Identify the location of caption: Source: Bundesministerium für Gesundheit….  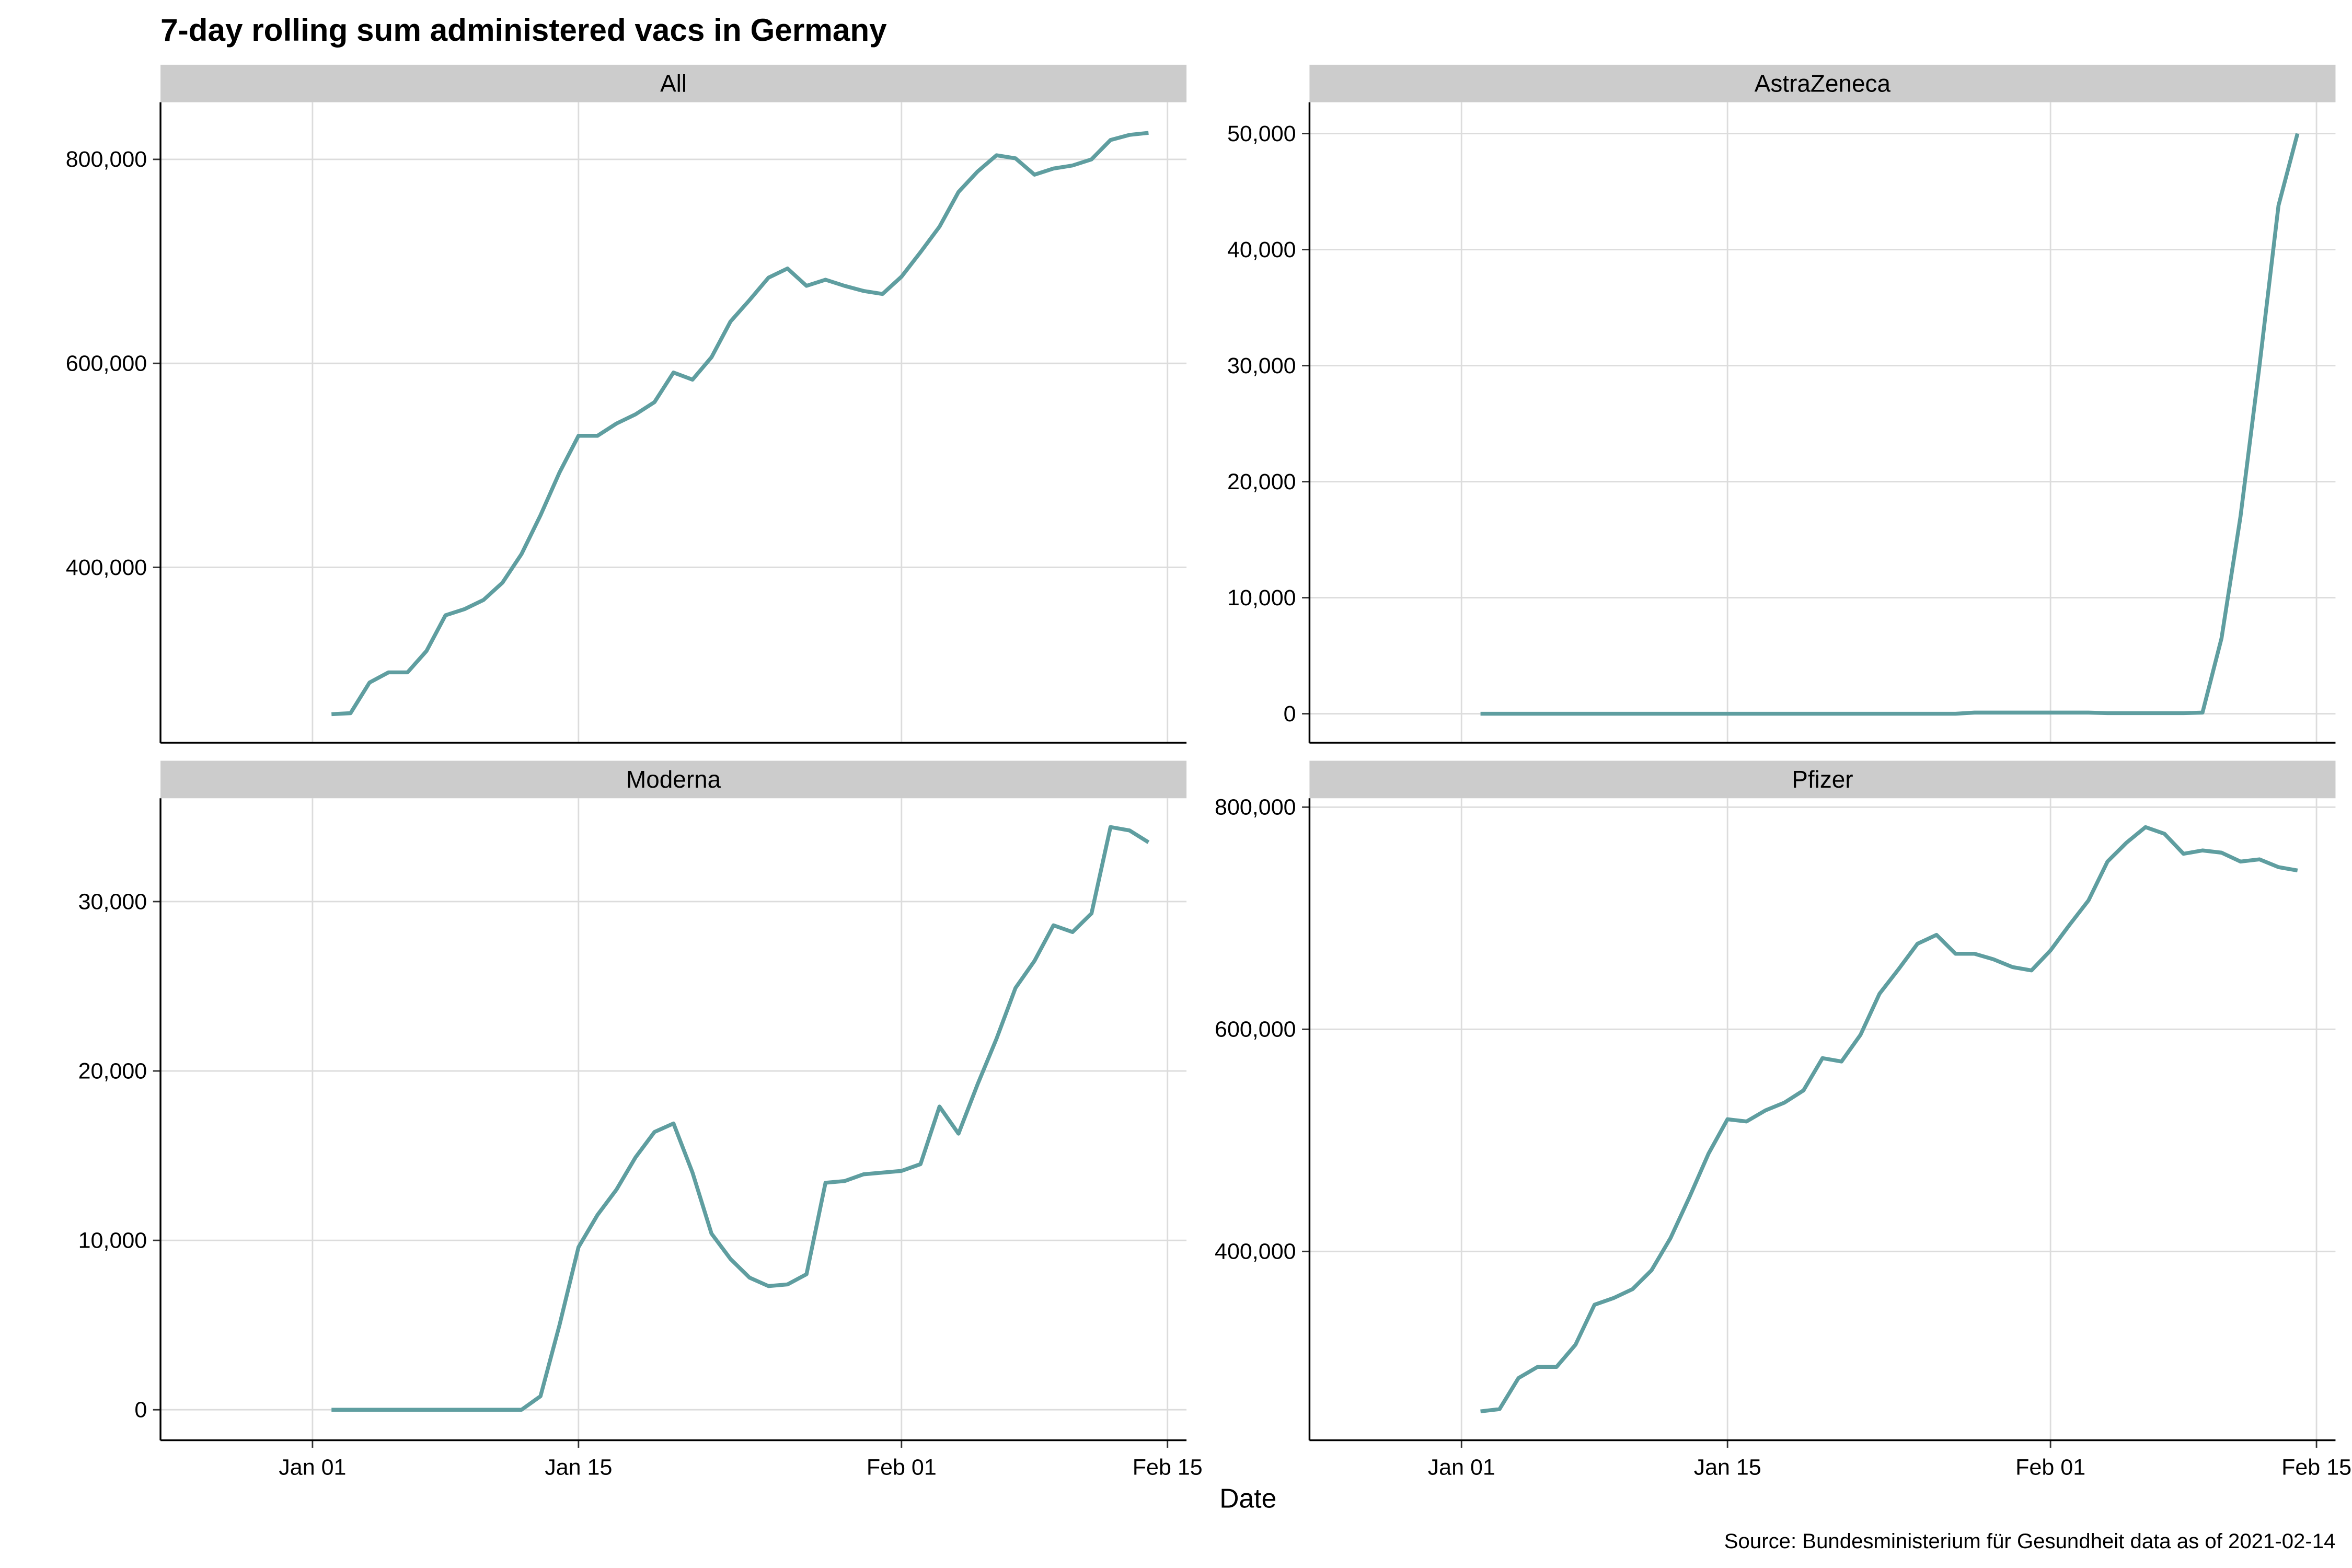
(2030, 1541).